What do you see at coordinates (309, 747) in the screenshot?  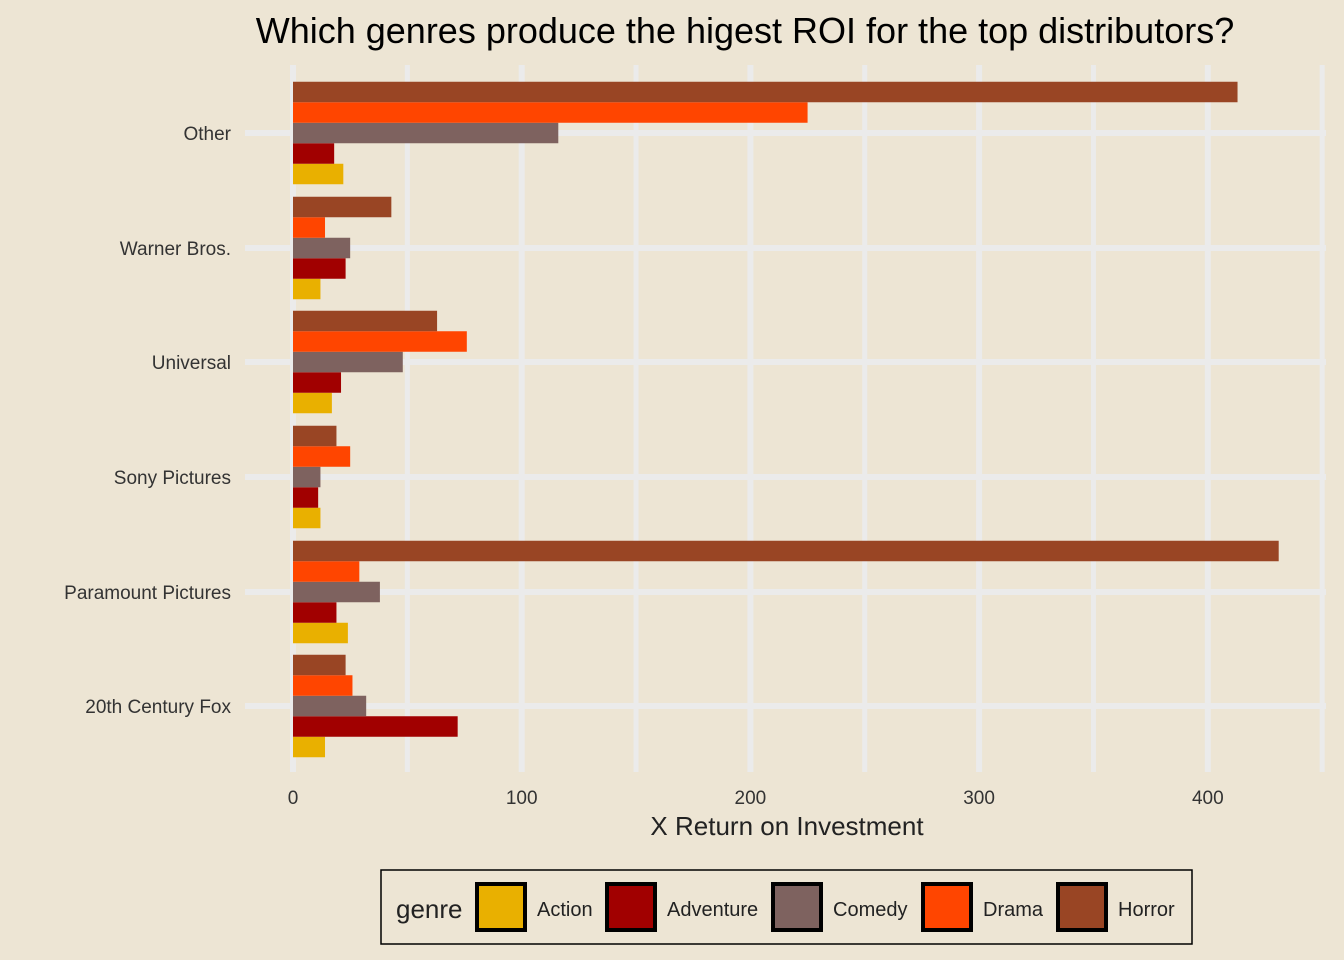 I see `bar-action-20th-century-fox` at bounding box center [309, 747].